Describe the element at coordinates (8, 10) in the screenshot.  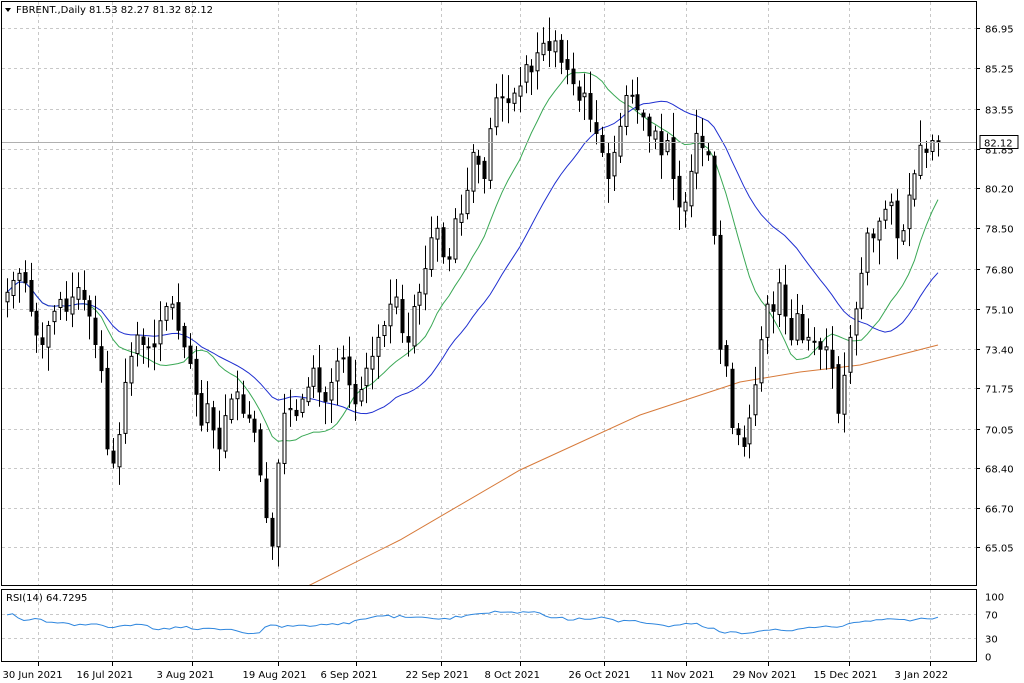
I see `dropdown-triangle-icon` at that location.